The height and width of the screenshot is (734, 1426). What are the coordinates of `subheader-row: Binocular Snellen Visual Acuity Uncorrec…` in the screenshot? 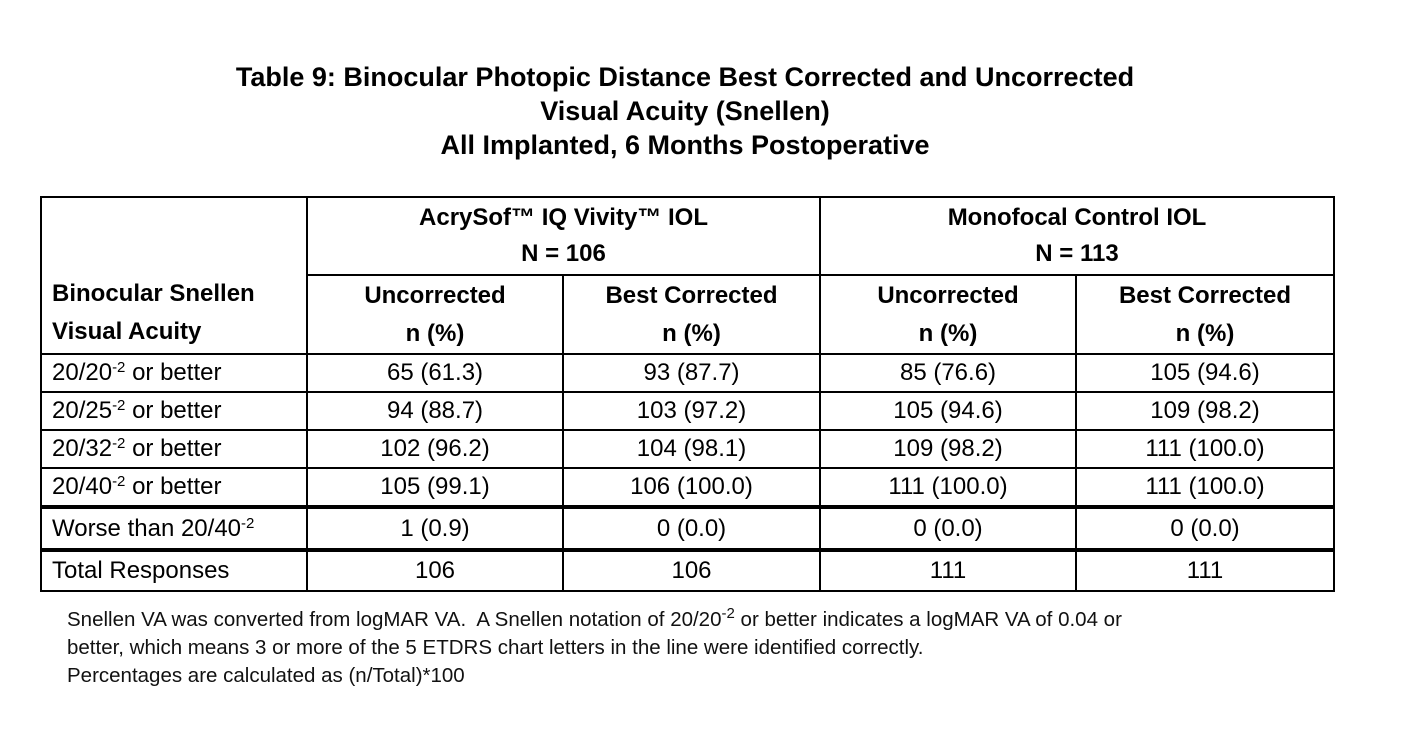 It's located at (688, 314).